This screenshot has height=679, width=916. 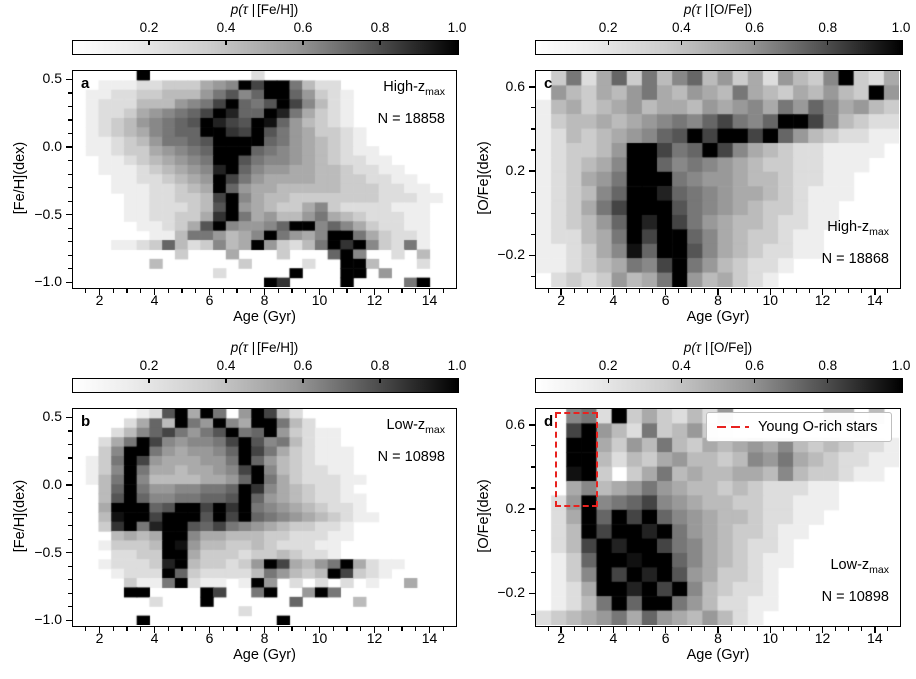 I want to click on colorbar-title-d: p(τ | [O/Fe]), so click(x=718, y=347).